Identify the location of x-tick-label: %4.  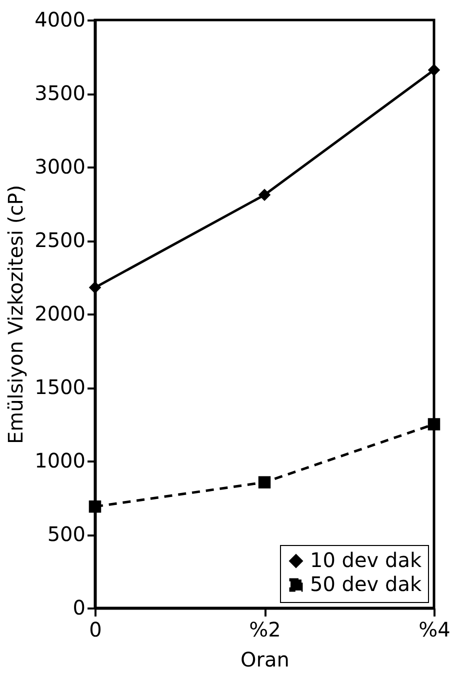
(434, 630).